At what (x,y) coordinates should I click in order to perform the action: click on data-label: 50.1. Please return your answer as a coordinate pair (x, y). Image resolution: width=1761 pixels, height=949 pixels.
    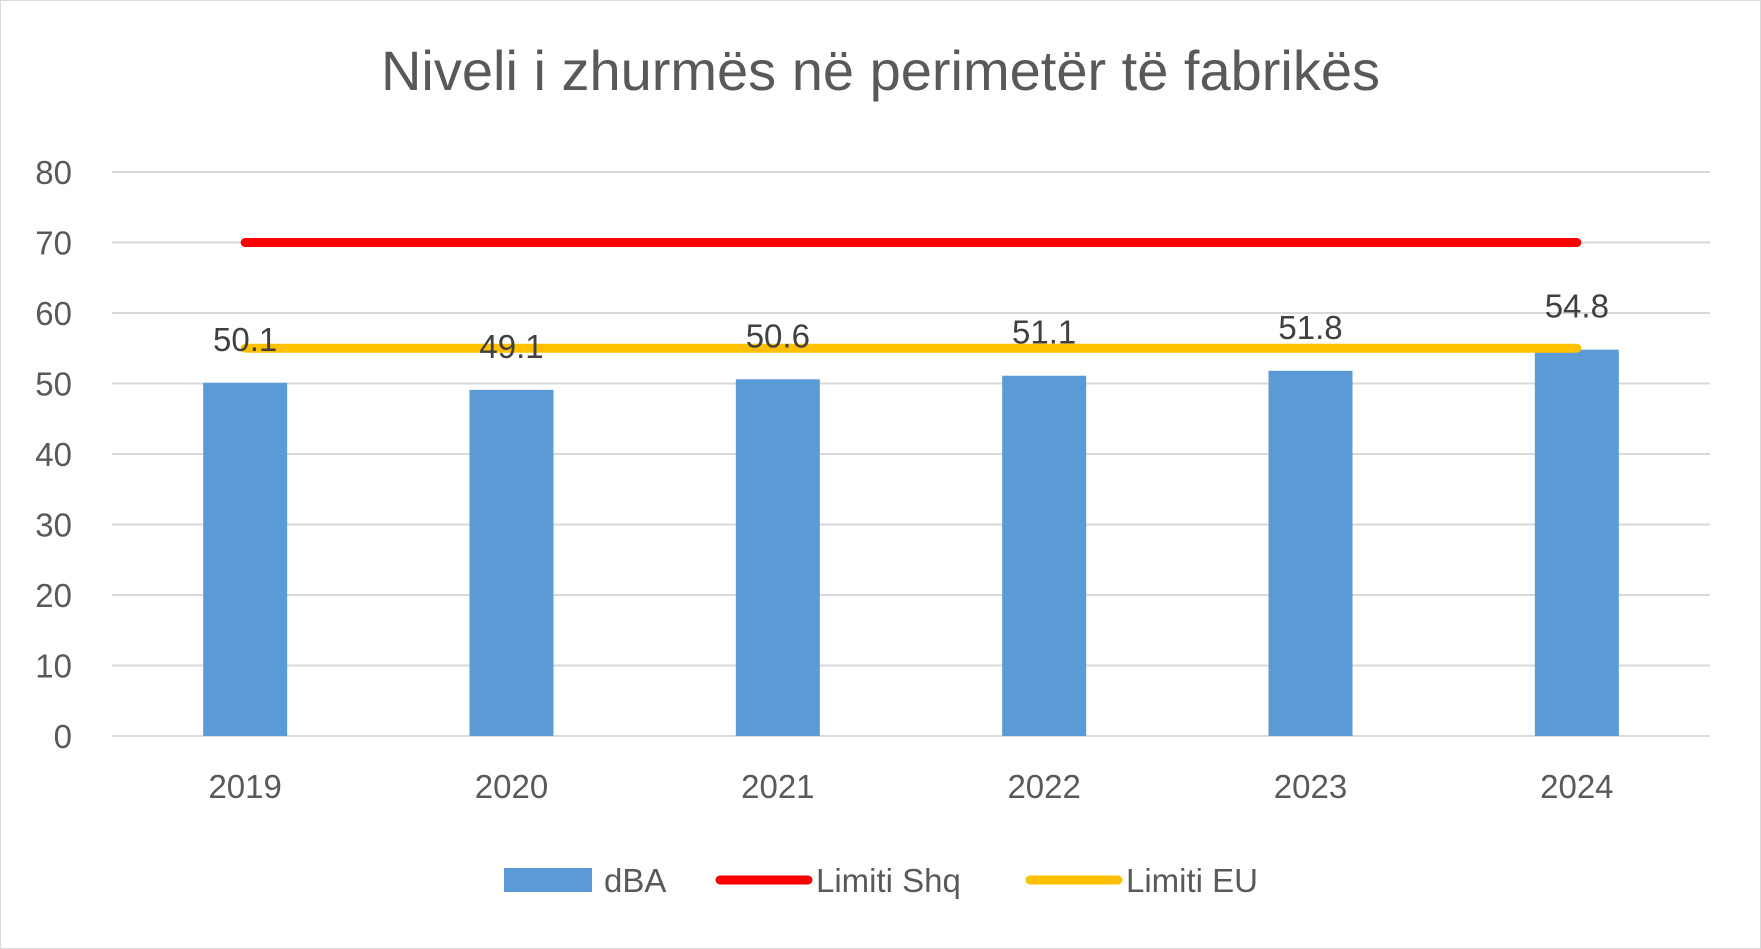
    Looking at the image, I should click on (245, 339).